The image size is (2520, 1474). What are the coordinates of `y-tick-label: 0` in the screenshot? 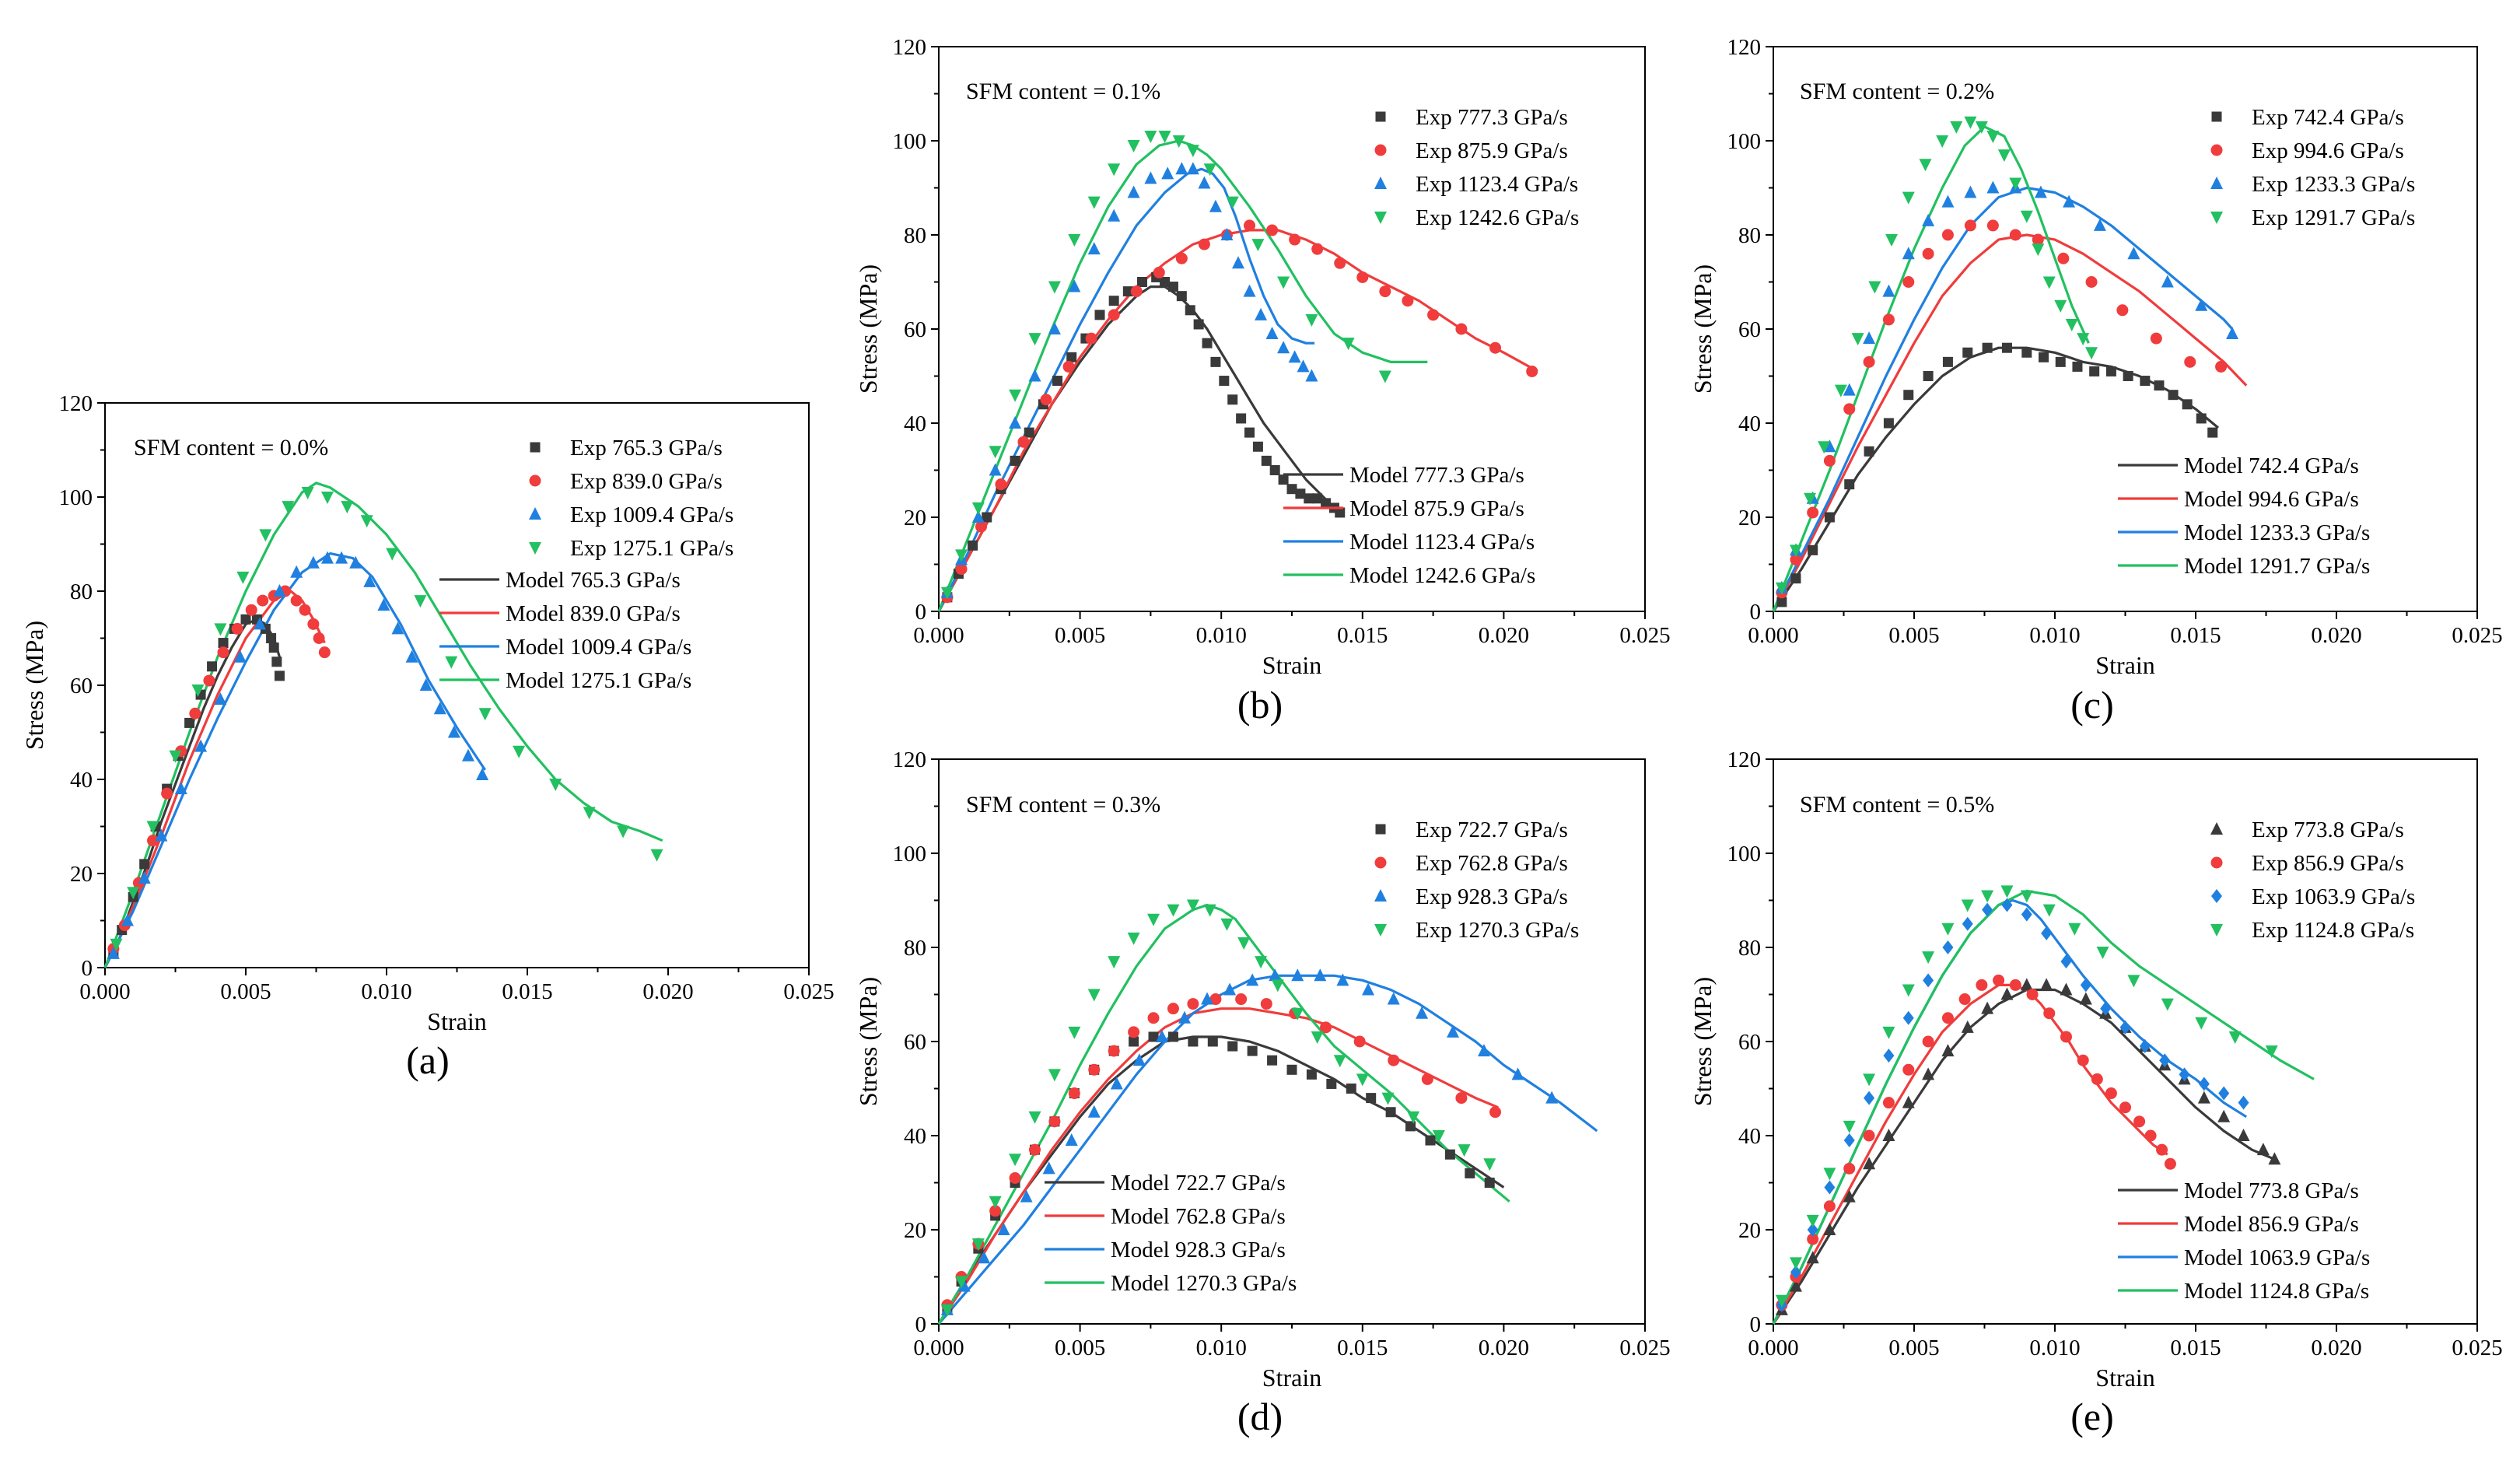 It's located at (1756, 1324).